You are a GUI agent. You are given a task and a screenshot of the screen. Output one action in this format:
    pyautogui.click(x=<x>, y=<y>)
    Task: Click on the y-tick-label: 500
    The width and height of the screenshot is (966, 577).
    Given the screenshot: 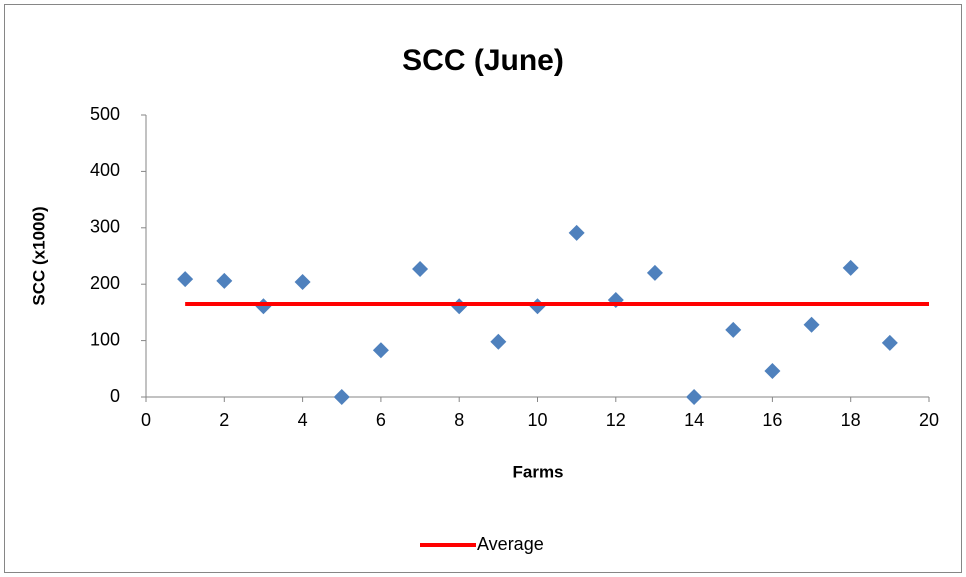 What is the action you would take?
    pyautogui.click(x=105, y=114)
    